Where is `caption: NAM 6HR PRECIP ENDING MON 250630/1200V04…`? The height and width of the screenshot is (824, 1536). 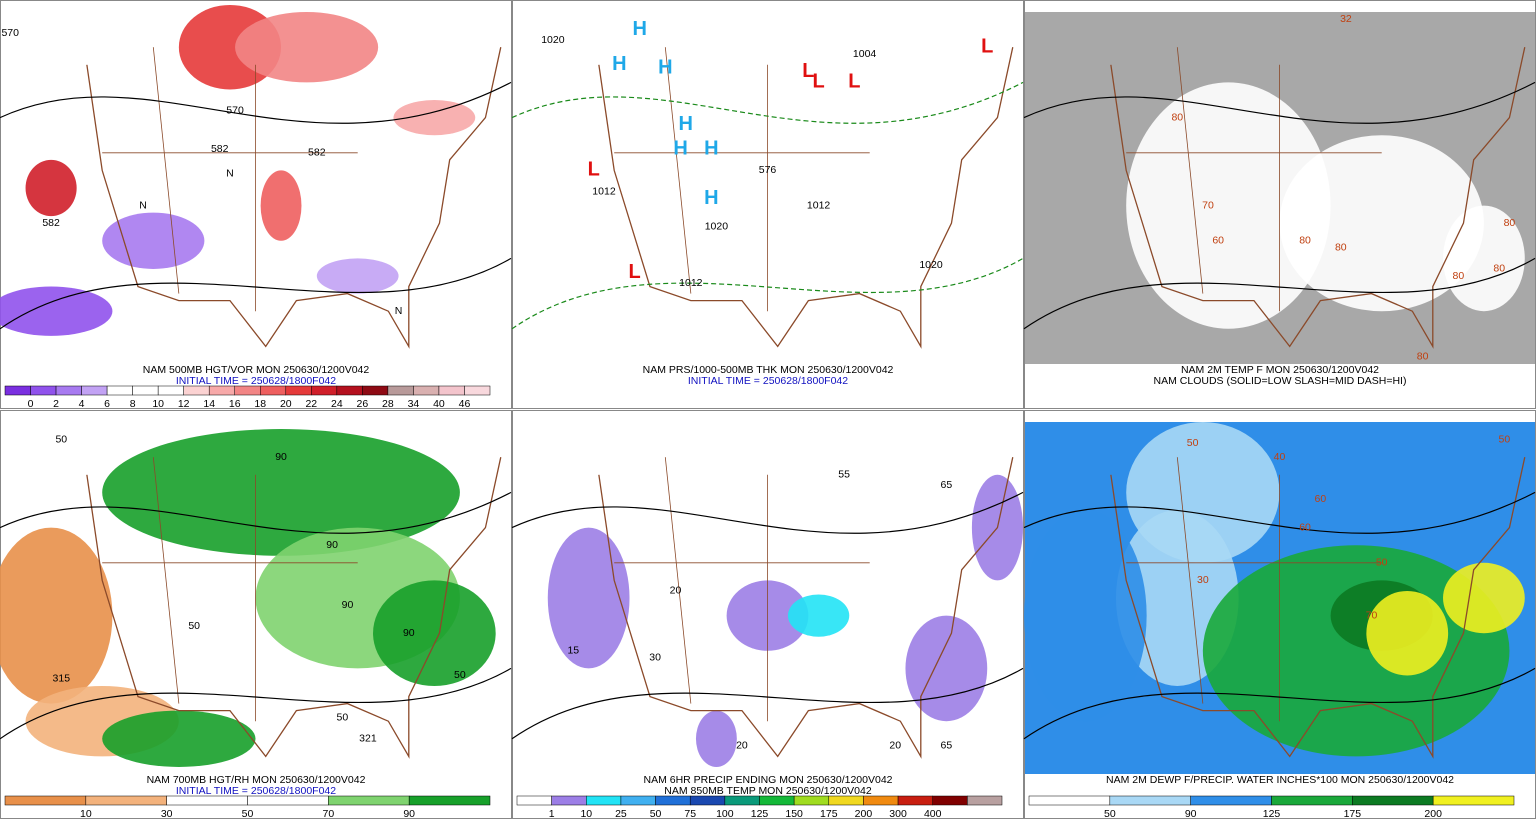
caption: NAM 6HR PRECIP ENDING MON 250630/1200V04… is located at coordinates (768, 780).